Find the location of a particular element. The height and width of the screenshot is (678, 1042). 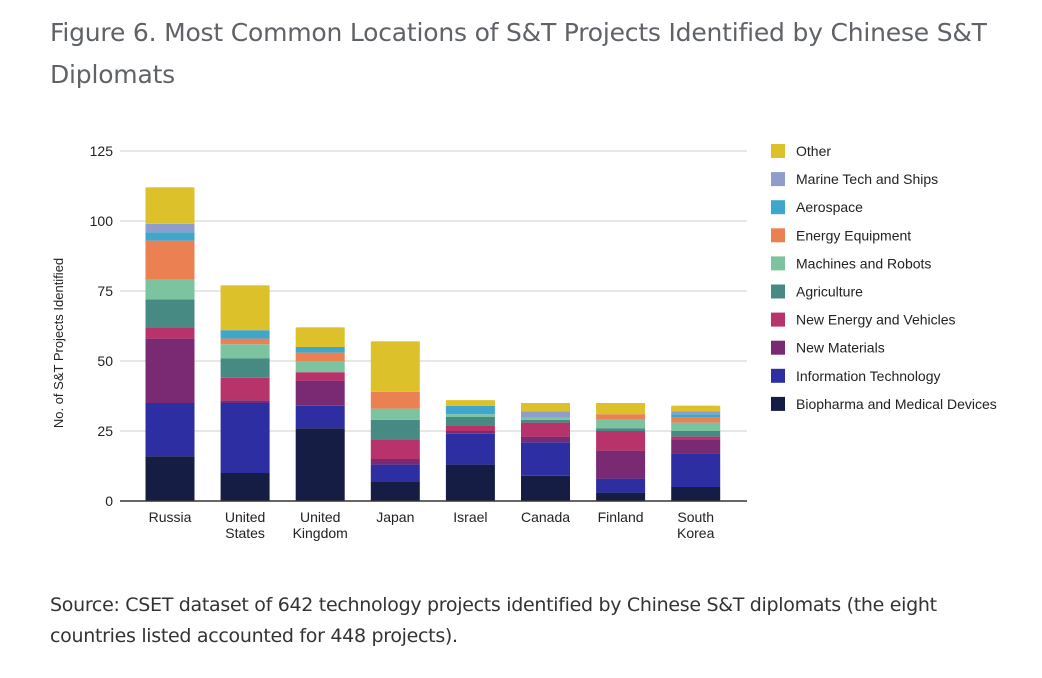

legend-label: New Materials is located at coordinates (840, 348).